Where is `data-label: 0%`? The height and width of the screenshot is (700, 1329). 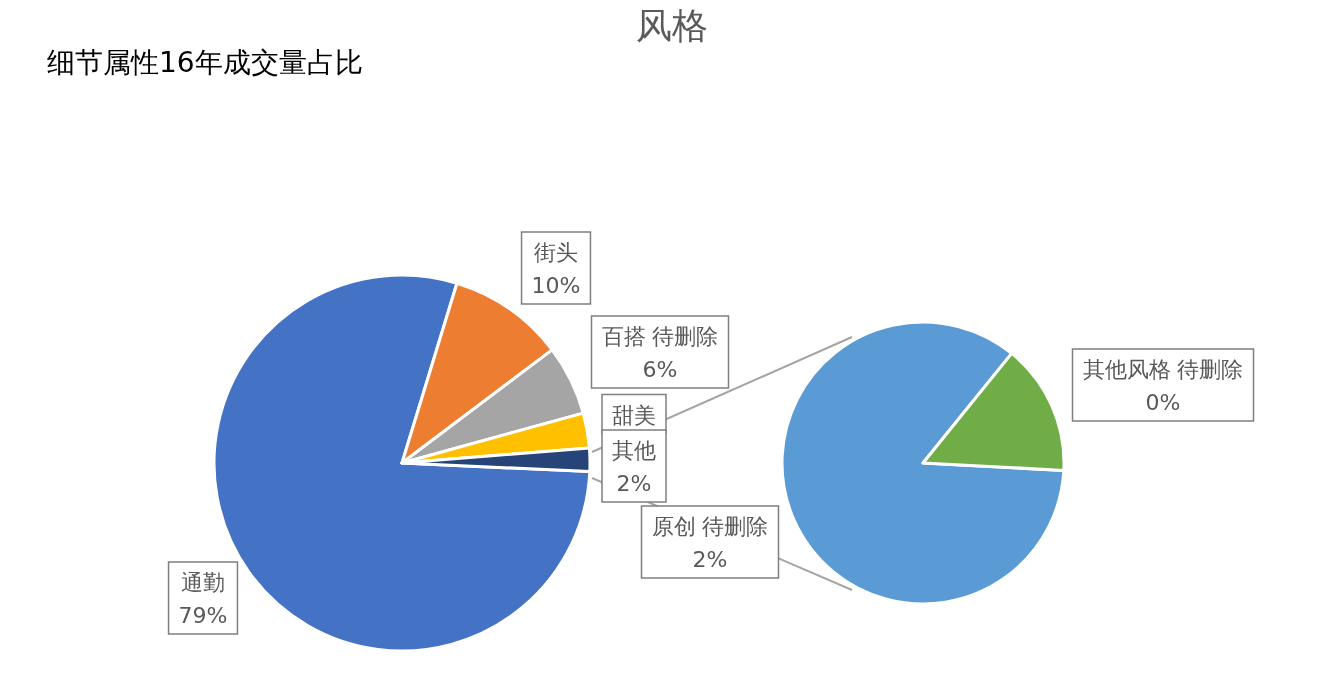 data-label: 0% is located at coordinates (1163, 402).